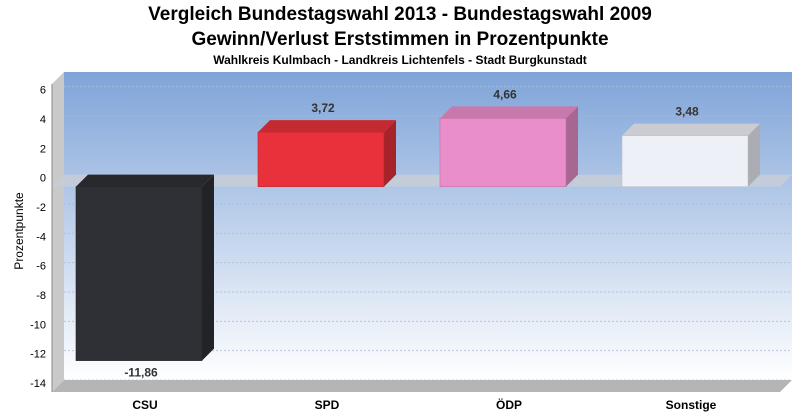  What do you see at coordinates (144, 405) in the screenshot?
I see `x-category-label: CSU` at bounding box center [144, 405].